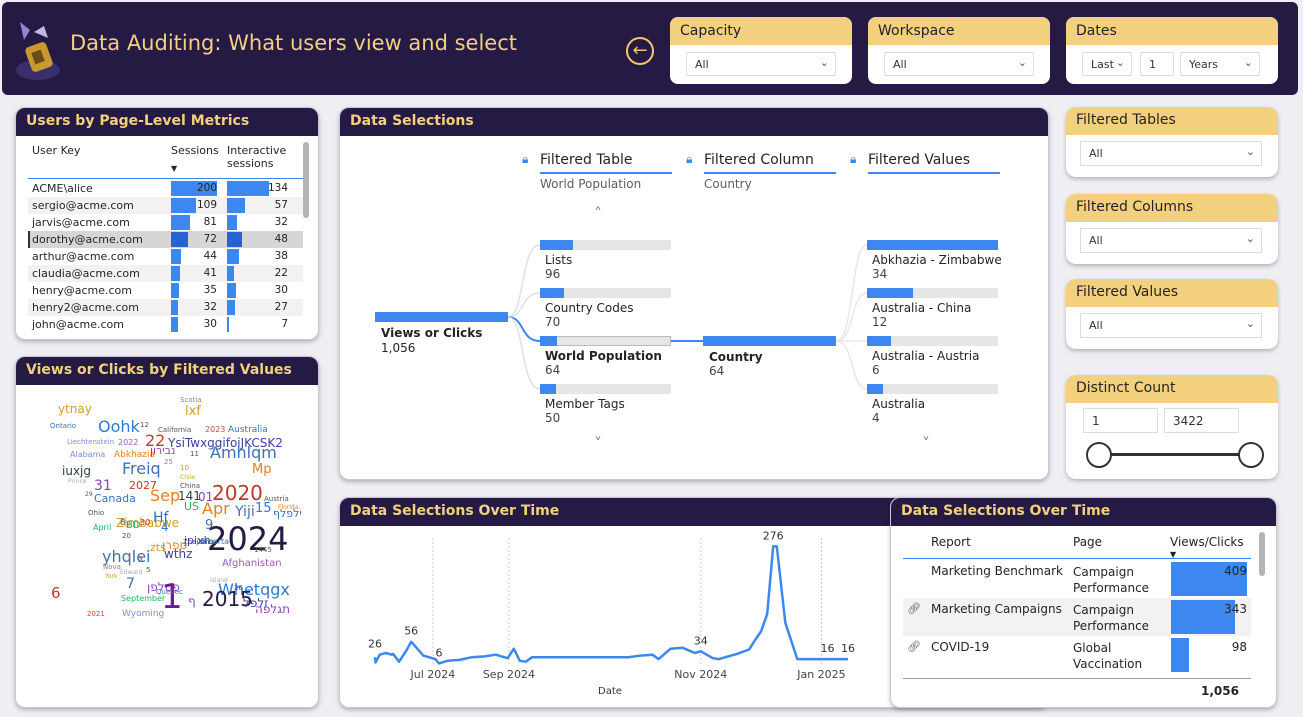  I want to click on series-line, so click(610, 605).